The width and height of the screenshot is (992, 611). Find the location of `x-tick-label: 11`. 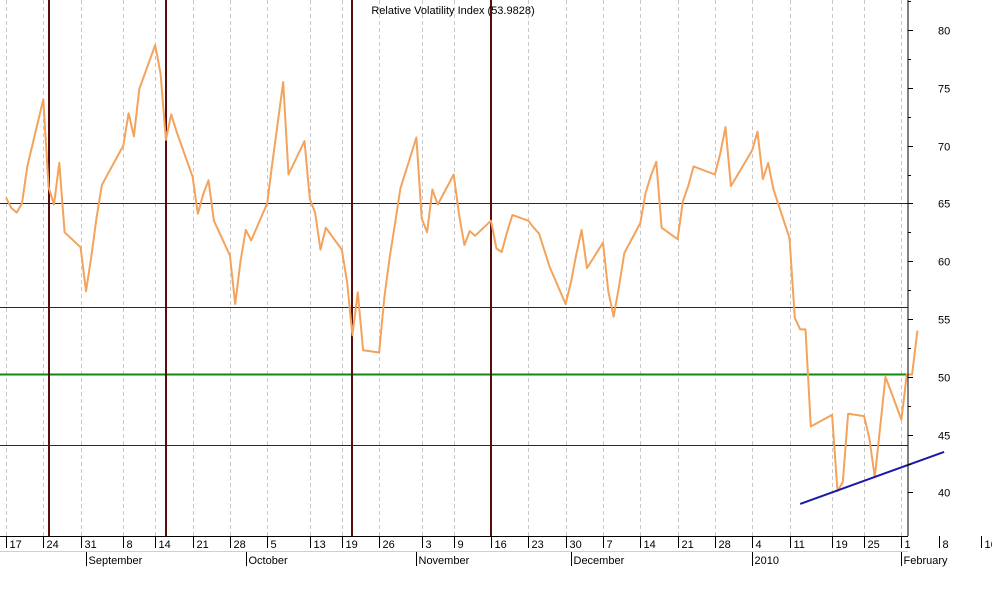

x-tick-label: 11 is located at coordinates (799, 545).